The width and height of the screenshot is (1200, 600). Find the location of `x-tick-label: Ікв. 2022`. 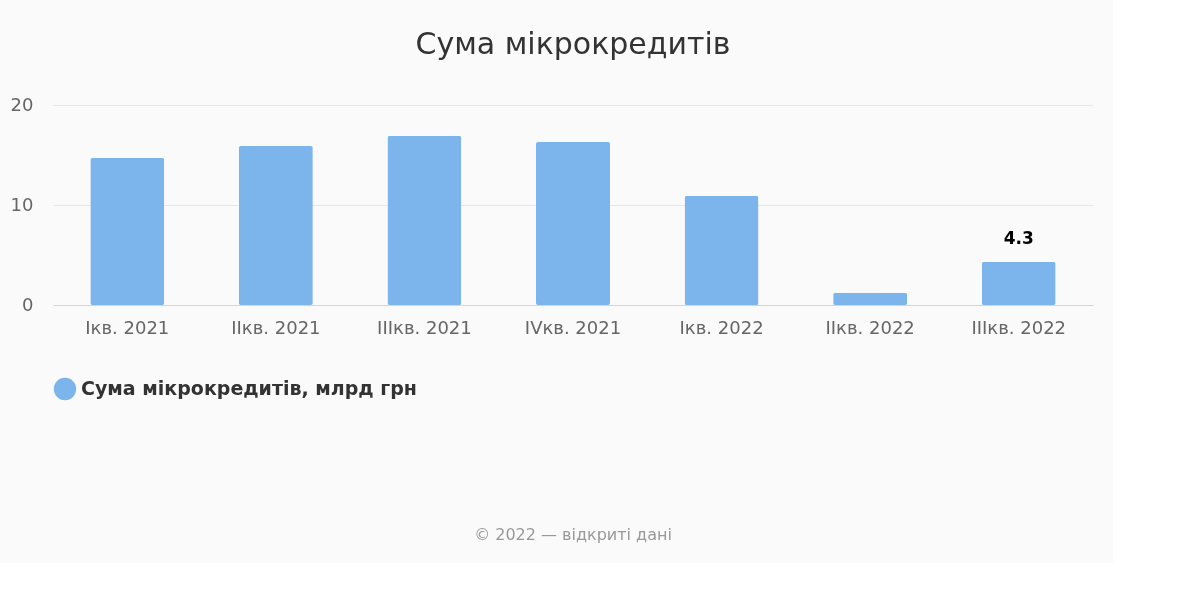

x-tick-label: Ікв. 2022 is located at coordinates (721, 327).